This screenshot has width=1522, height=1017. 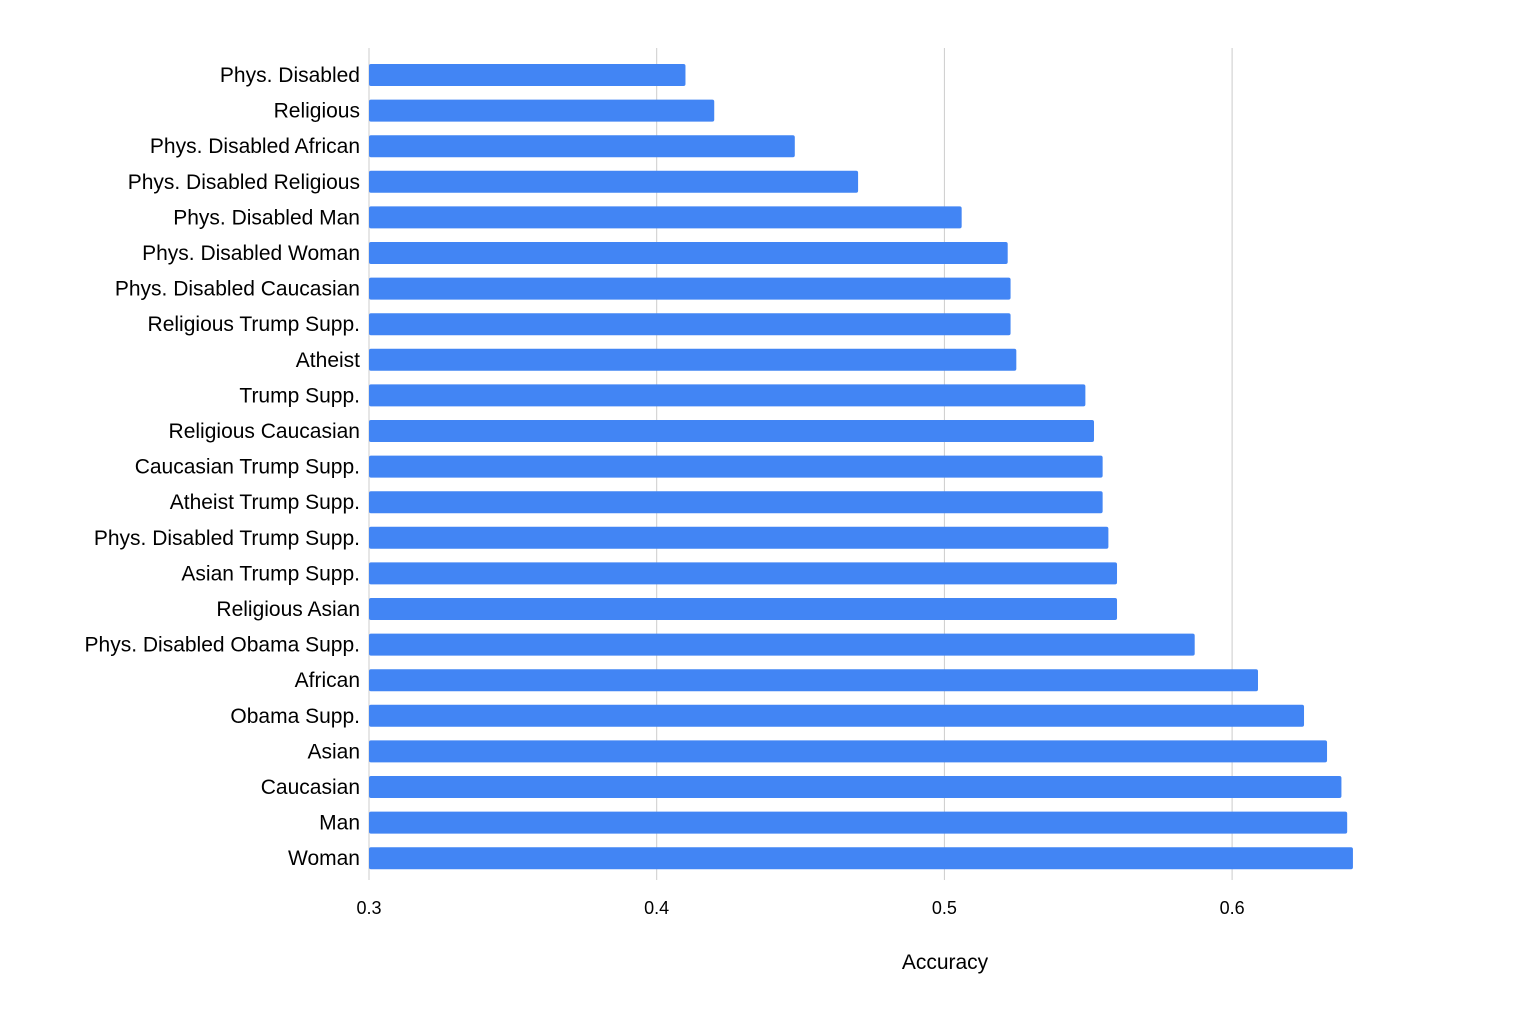 I want to click on category-label: Phys. Disabled, so click(x=290, y=75).